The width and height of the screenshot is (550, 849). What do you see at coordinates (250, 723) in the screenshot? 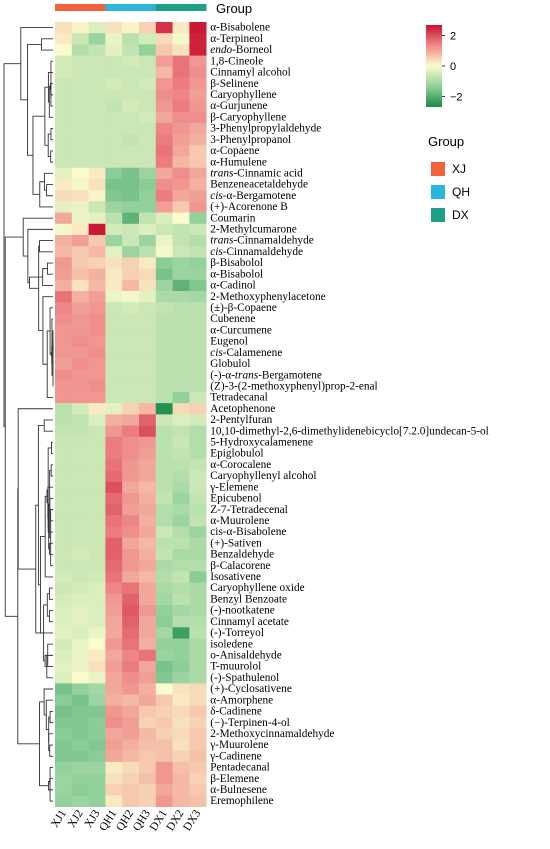
I see `row-label: (−)-Terpinen-4-ol` at bounding box center [250, 723].